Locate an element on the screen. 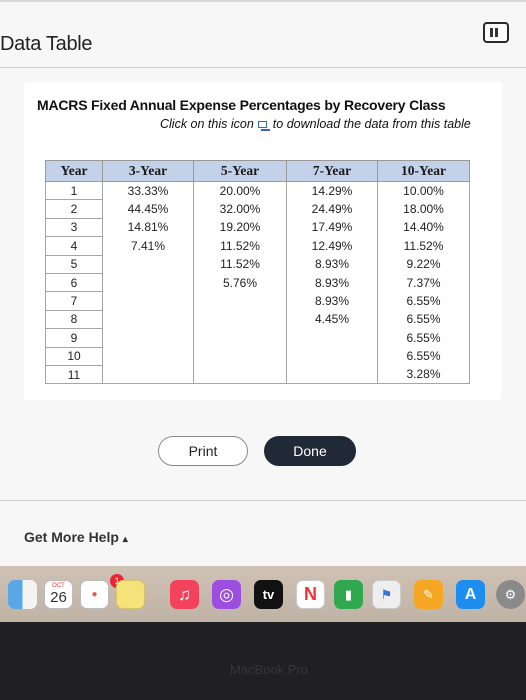 The height and width of the screenshot is (700, 526). calendar-icon: OCT 26 is located at coordinates (58, 594).